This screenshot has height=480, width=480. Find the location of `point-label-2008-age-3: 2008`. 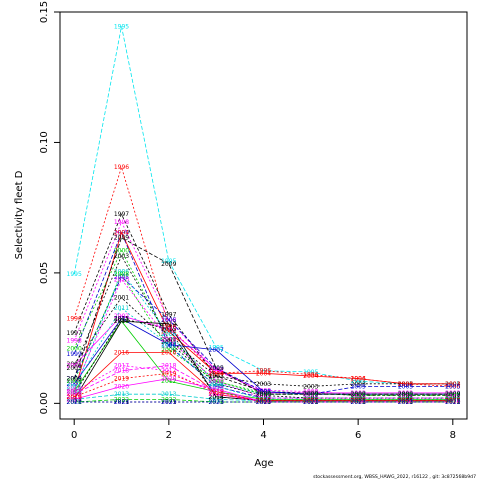

point-label-2008-age-3: 2008 is located at coordinates (216, 381).